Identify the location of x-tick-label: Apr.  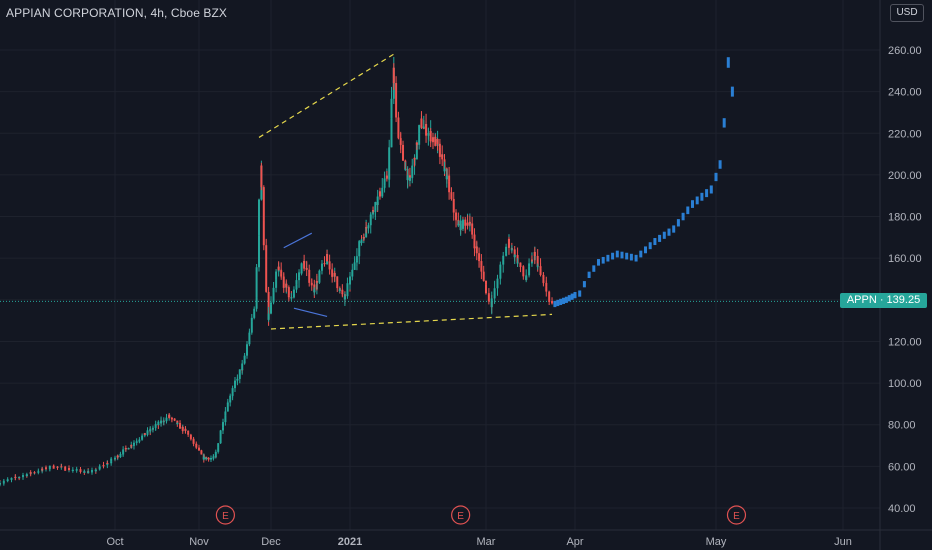
(574, 542).